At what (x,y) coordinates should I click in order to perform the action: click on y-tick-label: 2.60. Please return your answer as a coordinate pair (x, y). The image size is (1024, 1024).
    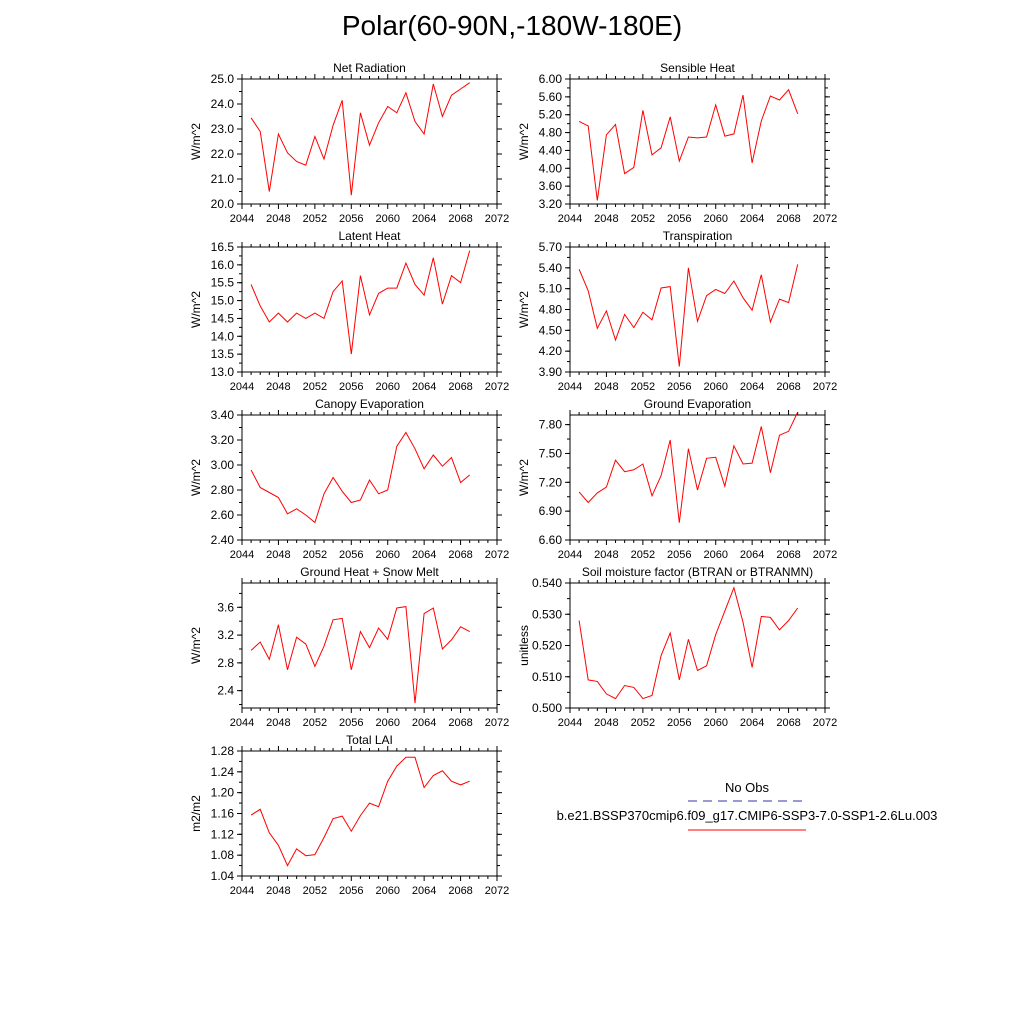
    Looking at the image, I should click on (223, 515).